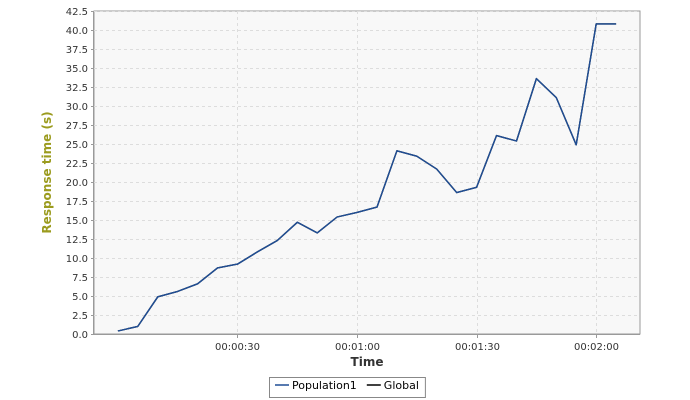 This screenshot has height=400, width=690. Describe the element at coordinates (47, 172) in the screenshot. I see `y-axis-title: Response time (s)` at that location.